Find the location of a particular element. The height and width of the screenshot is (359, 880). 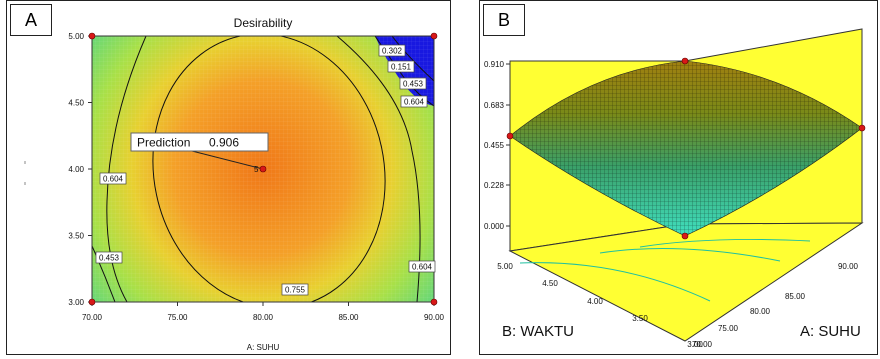

contour-label: 0.151 is located at coordinates (401, 66).